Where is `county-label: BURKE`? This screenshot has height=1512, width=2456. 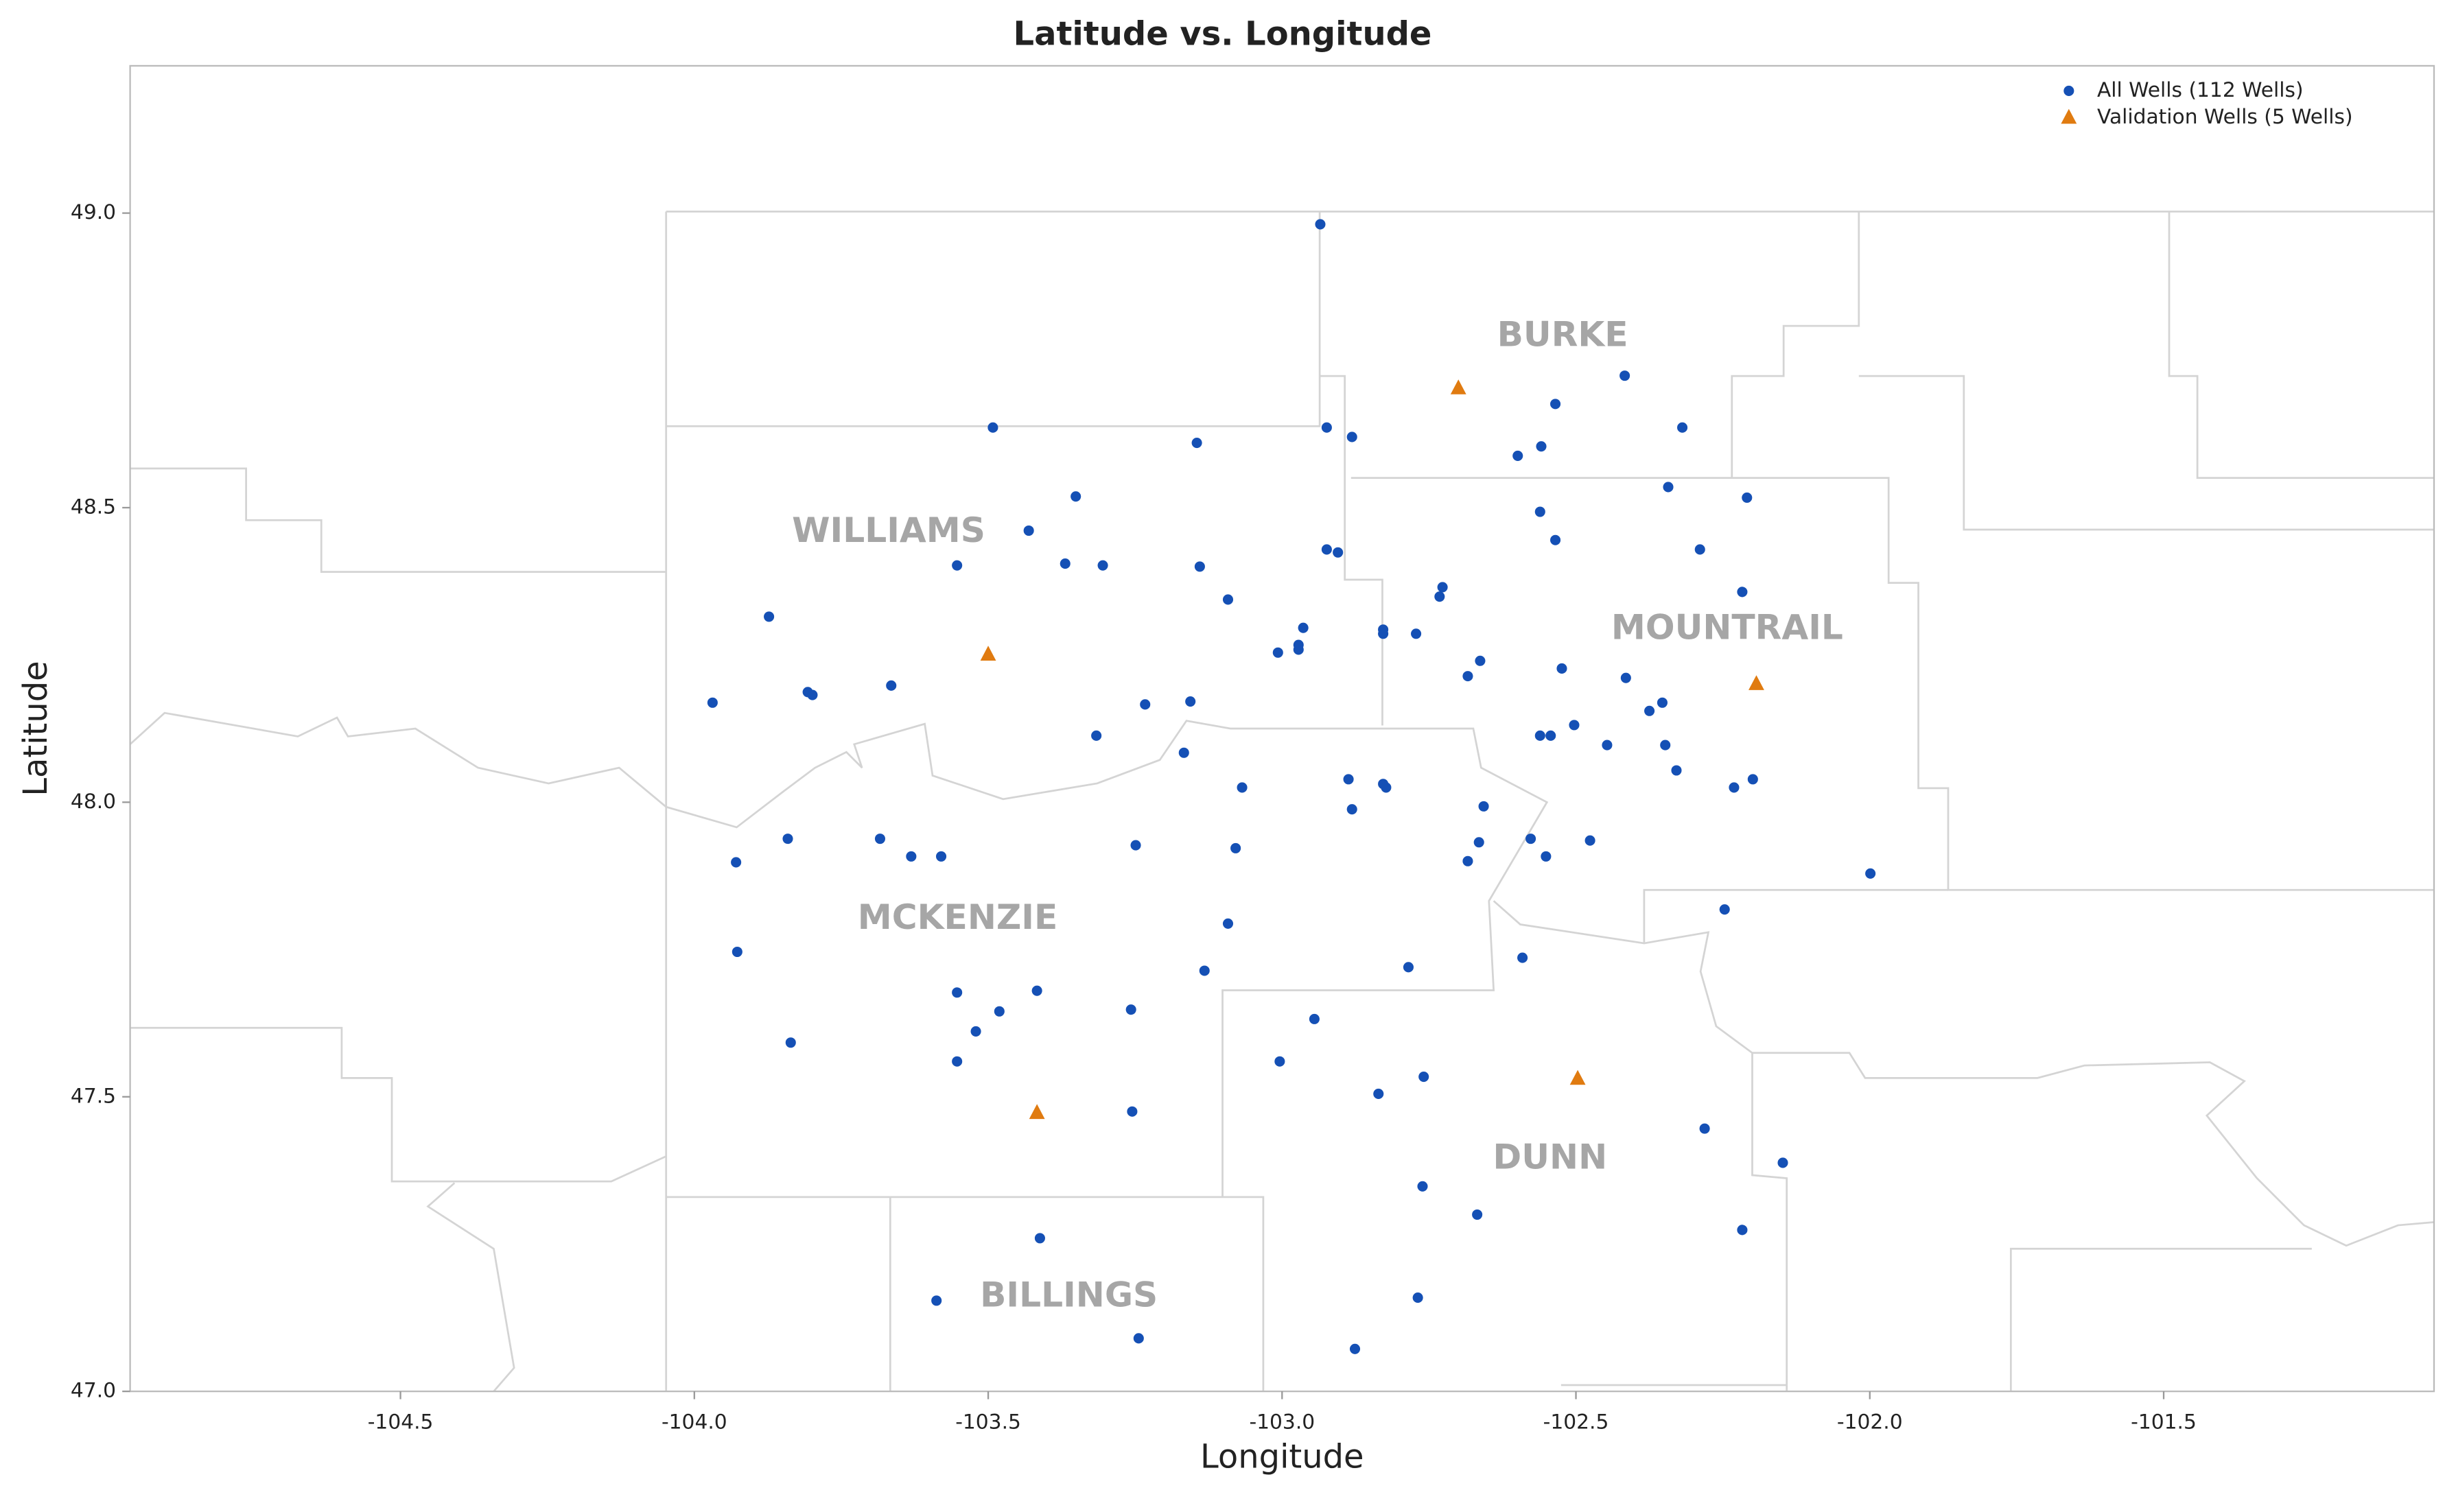 county-label: BURKE is located at coordinates (1562, 334).